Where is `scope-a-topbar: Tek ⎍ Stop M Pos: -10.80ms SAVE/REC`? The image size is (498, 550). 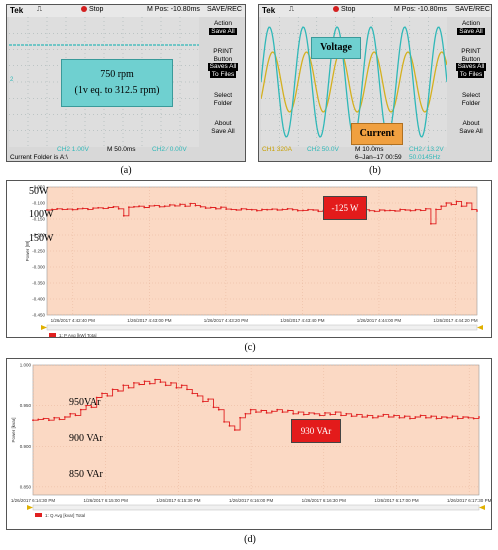
scope-a-topbar: Tek ⎍ Stop M Pos: -10.80ms SAVE/REC is located at coordinates (126, 11).